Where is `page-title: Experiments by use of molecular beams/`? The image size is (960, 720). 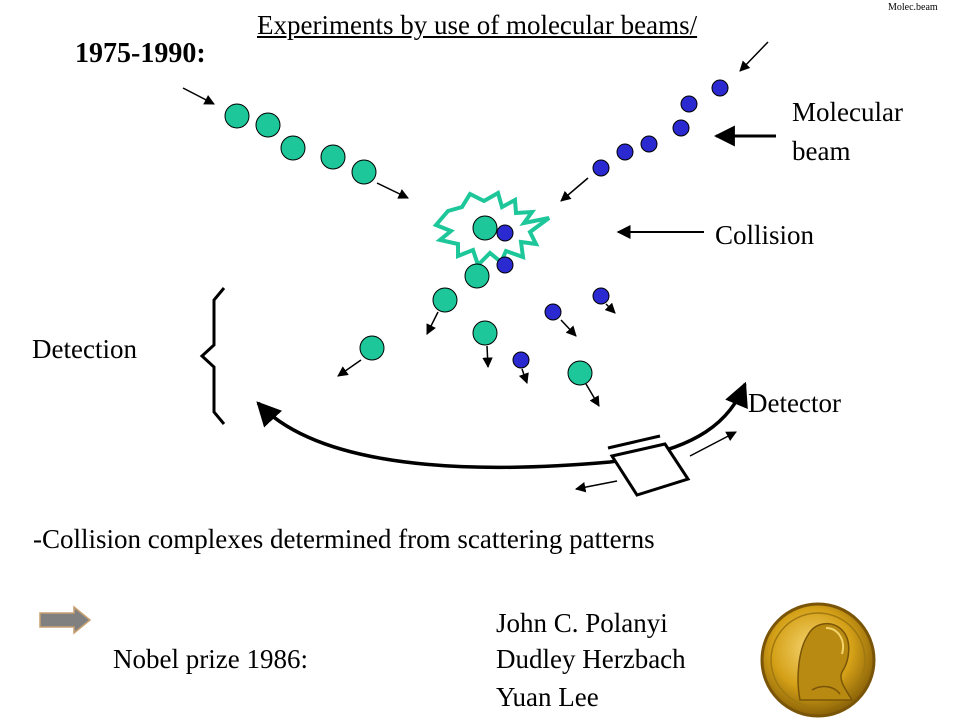
page-title: Experiments by use of molecular beams/ is located at coordinates (477, 25).